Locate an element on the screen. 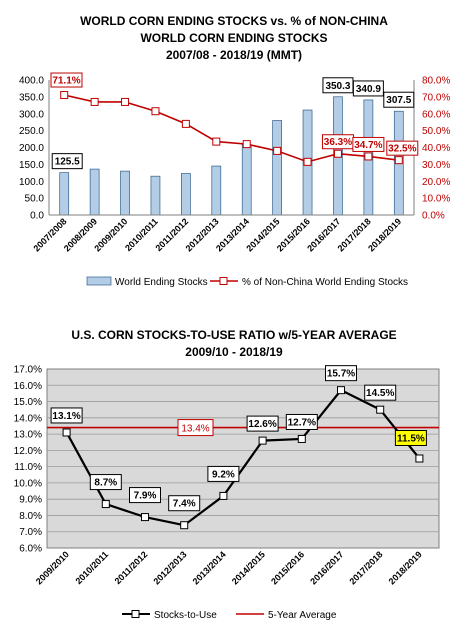  chart1-bar-label-2017-2018: 340.9 is located at coordinates (368, 88).